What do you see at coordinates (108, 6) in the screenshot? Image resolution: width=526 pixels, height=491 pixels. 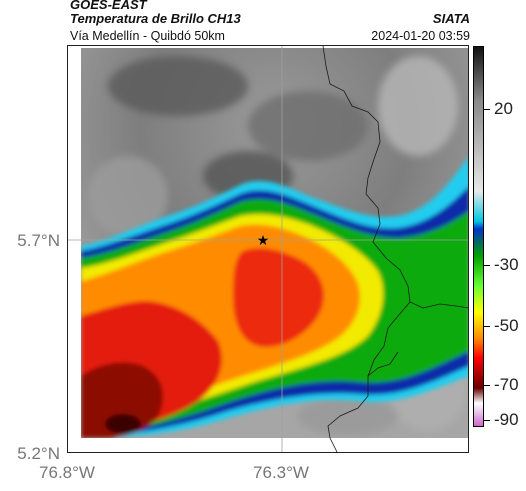 I see `satellite-title: GOES-EAST` at bounding box center [108, 6].